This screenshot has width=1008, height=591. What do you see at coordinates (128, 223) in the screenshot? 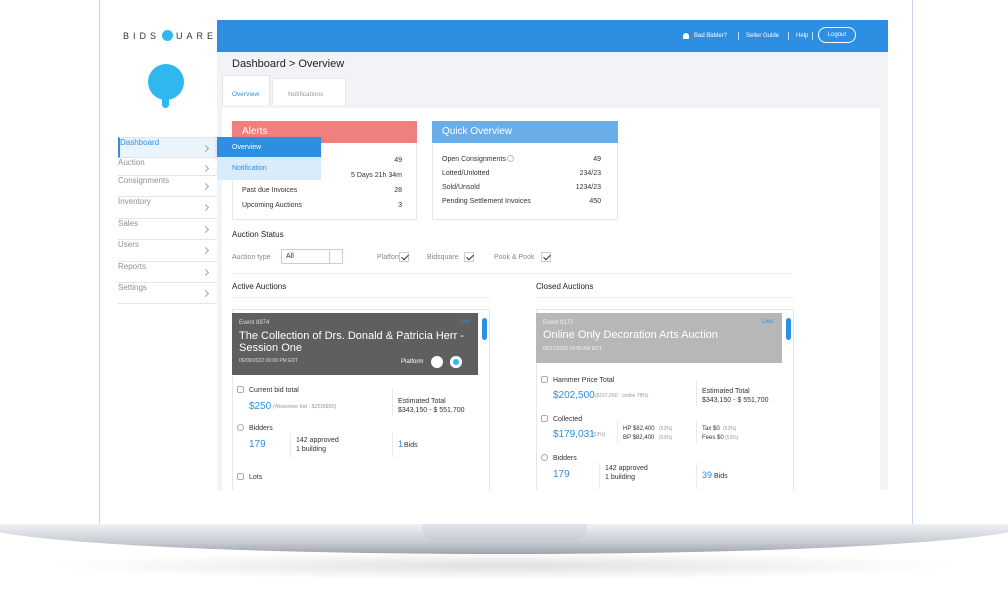
I see `sidebar-label: Sales` at bounding box center [128, 223].